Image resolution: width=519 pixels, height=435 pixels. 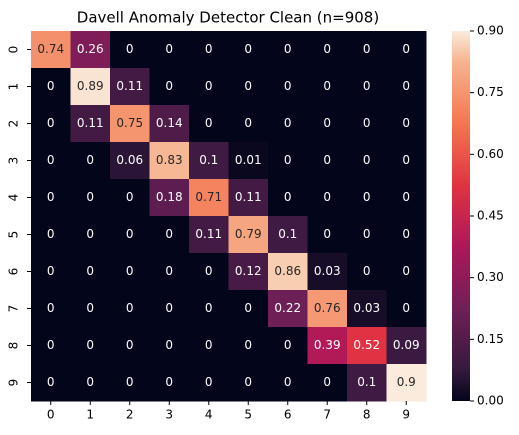 What do you see at coordinates (14, 383) in the screenshot?
I see `y-tick-label: 9` at bounding box center [14, 383].